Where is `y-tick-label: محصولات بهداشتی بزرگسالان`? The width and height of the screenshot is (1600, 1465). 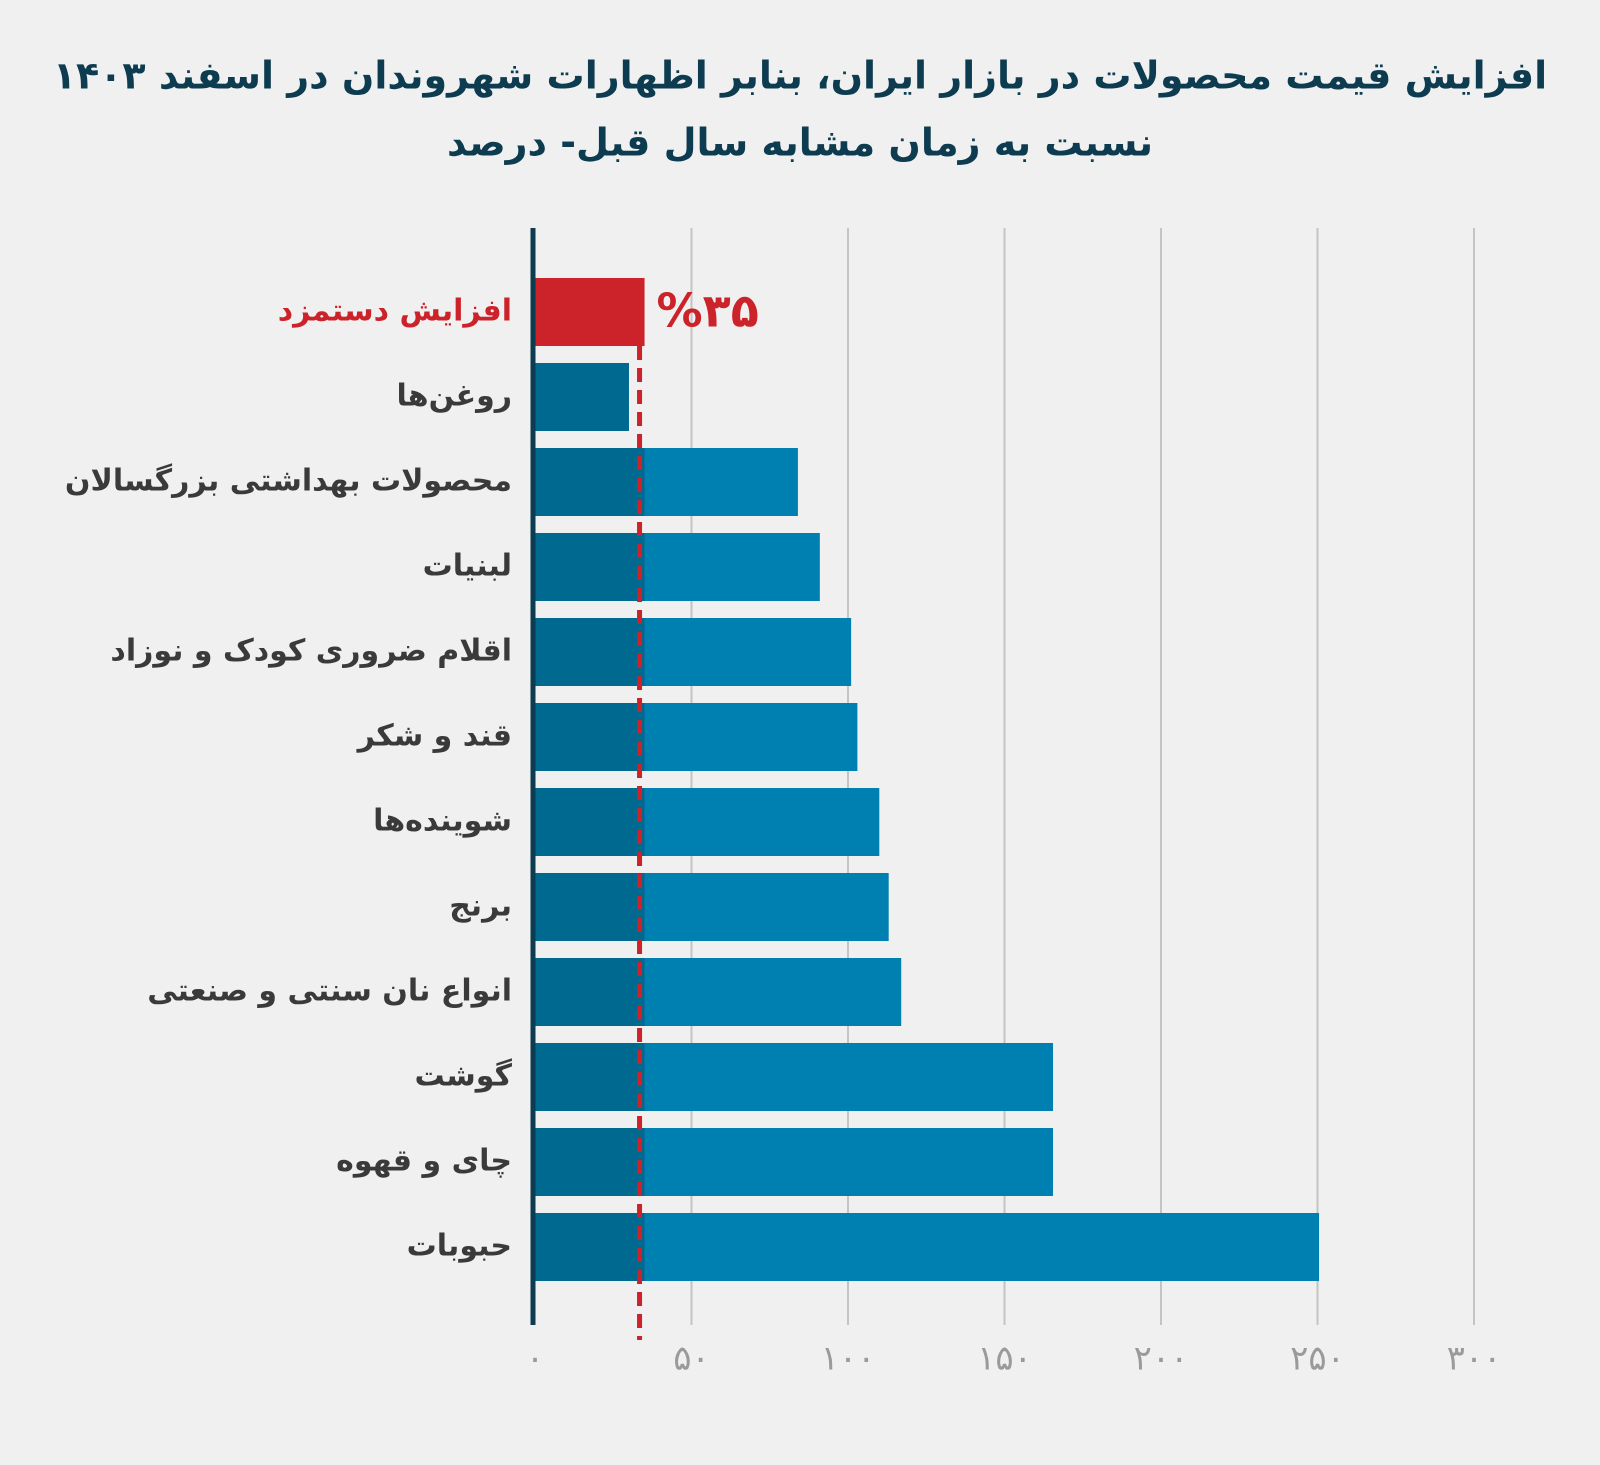 y-tick-label: محصولات بهداشتی بزرگسالان is located at coordinates (288, 481).